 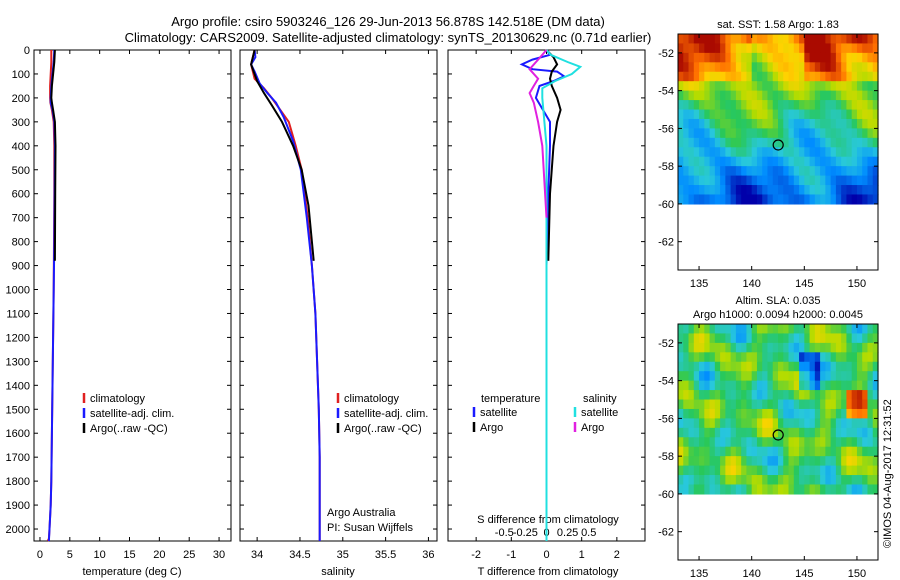 What do you see at coordinates (18, 458) in the screenshot?
I see `y-tick-label: 1700` at bounding box center [18, 458].